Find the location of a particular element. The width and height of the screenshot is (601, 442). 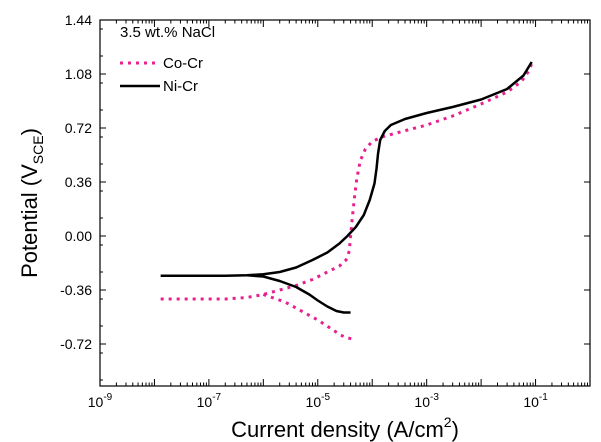

x-tick-label: 10⁻³ is located at coordinates (426, 401).